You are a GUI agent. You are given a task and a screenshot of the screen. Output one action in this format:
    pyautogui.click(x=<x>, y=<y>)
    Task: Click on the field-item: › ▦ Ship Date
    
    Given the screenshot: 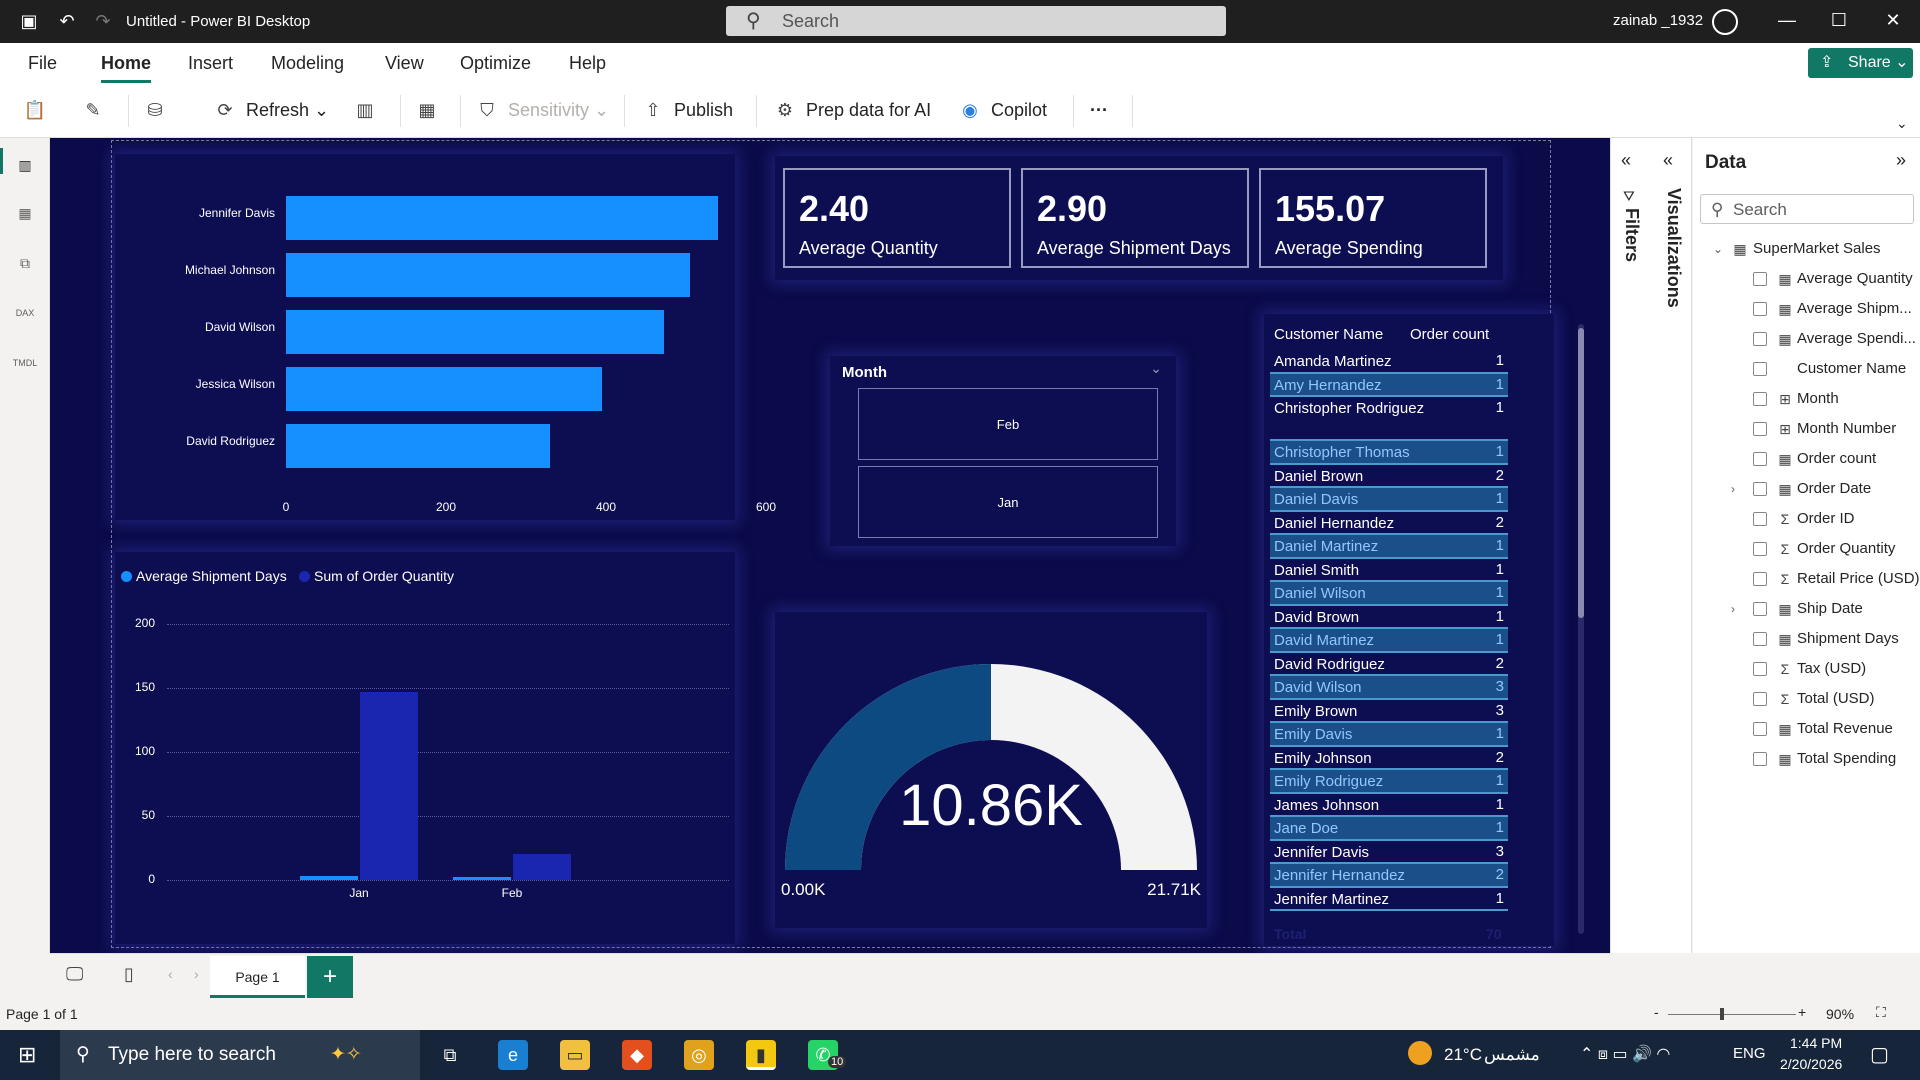 What is the action you would take?
    pyautogui.click(x=1806, y=609)
    